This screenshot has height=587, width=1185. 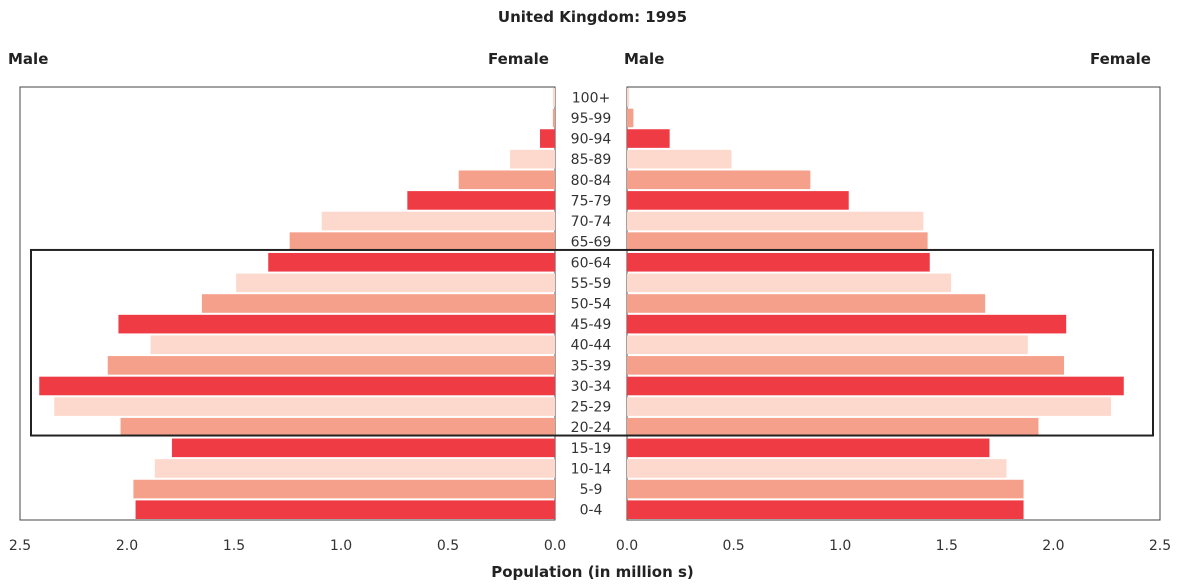 I want to click on age-label-60-64: 60-64, so click(x=591, y=263).